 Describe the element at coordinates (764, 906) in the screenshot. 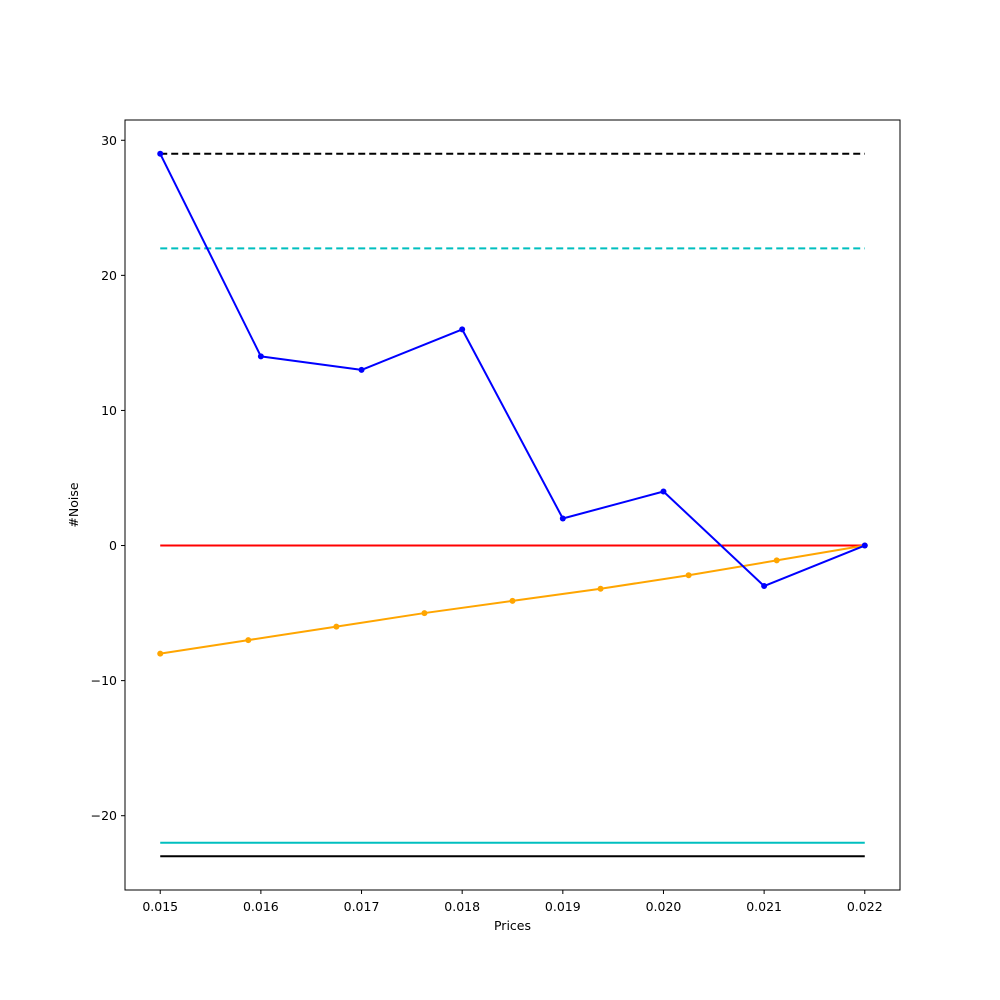

I see `x-tick-label: 0.021` at that location.